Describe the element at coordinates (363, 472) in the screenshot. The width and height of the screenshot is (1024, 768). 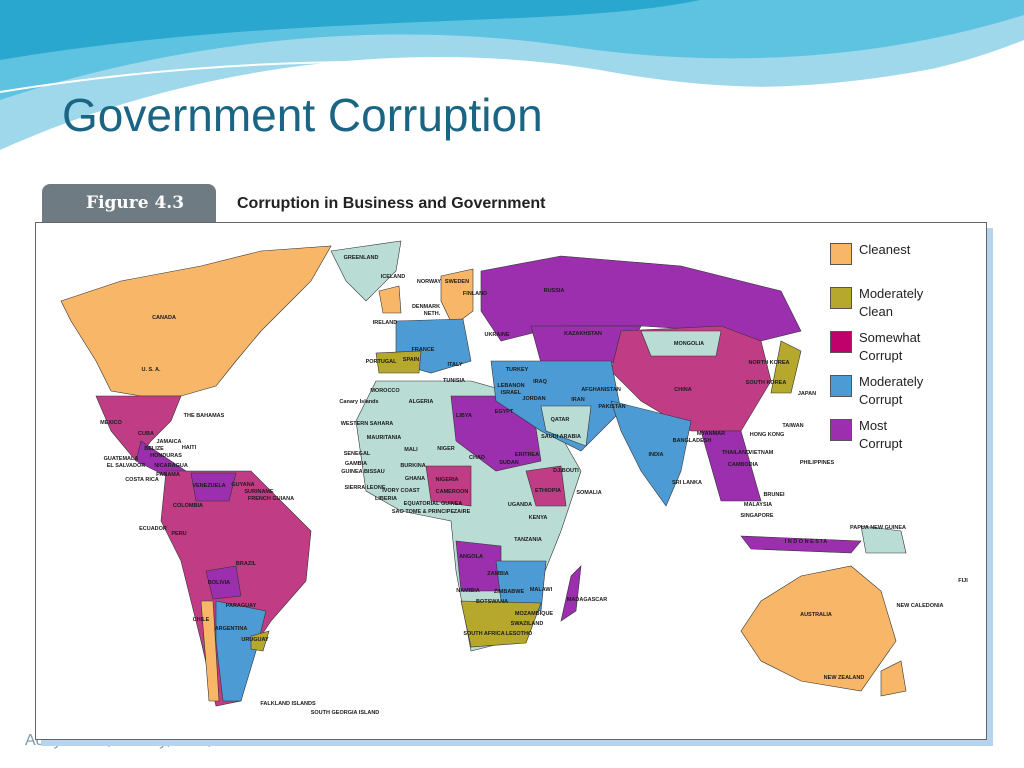
I see `map-label: GUINEA BISSAU` at that location.